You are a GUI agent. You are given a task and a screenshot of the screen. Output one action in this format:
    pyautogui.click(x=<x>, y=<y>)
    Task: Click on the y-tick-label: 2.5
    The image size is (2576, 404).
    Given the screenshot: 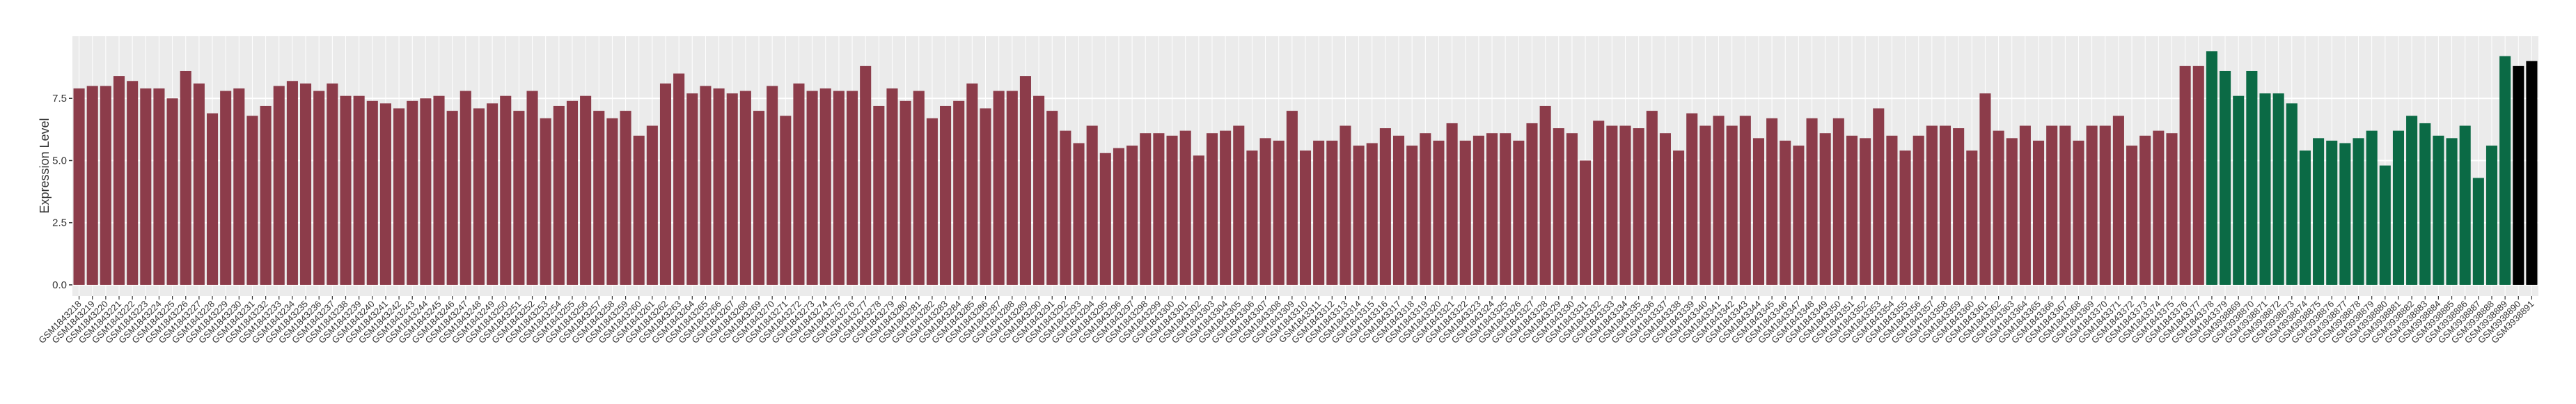 What is the action you would take?
    pyautogui.click(x=59, y=223)
    